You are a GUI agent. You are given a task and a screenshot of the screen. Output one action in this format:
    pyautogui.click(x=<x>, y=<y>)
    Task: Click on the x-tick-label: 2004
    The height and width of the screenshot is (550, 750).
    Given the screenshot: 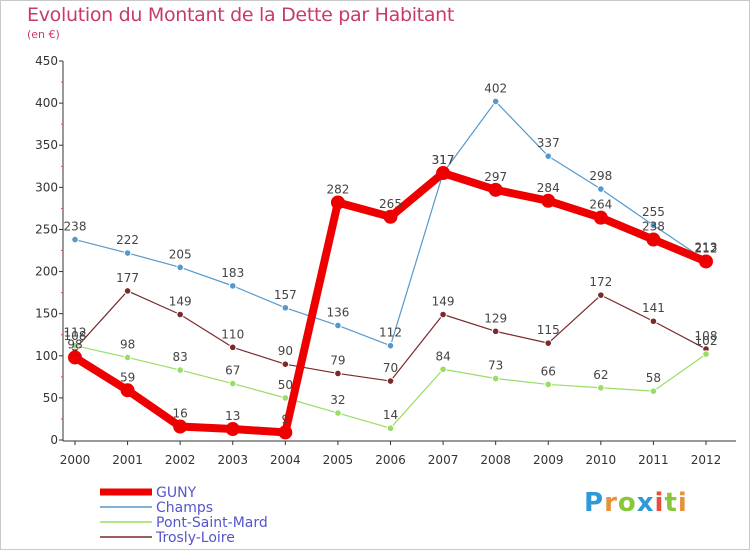 What is the action you would take?
    pyautogui.click(x=285, y=460)
    